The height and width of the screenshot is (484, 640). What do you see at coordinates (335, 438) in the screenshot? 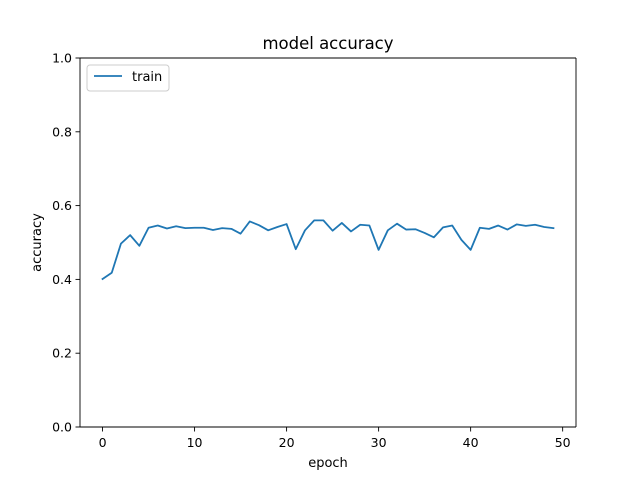
I see `x-axis-ticks: 0 10 20 30 40 50` at bounding box center [335, 438].